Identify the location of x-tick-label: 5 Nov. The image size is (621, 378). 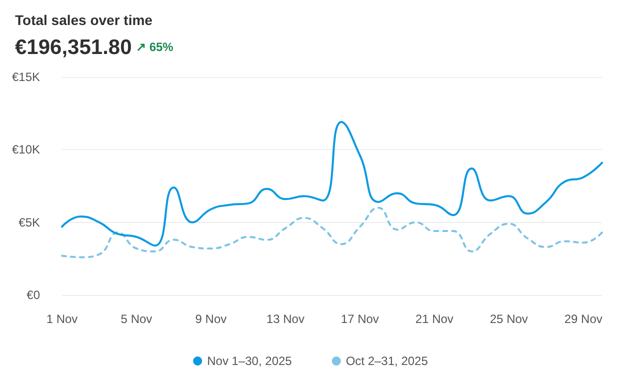
(136, 319).